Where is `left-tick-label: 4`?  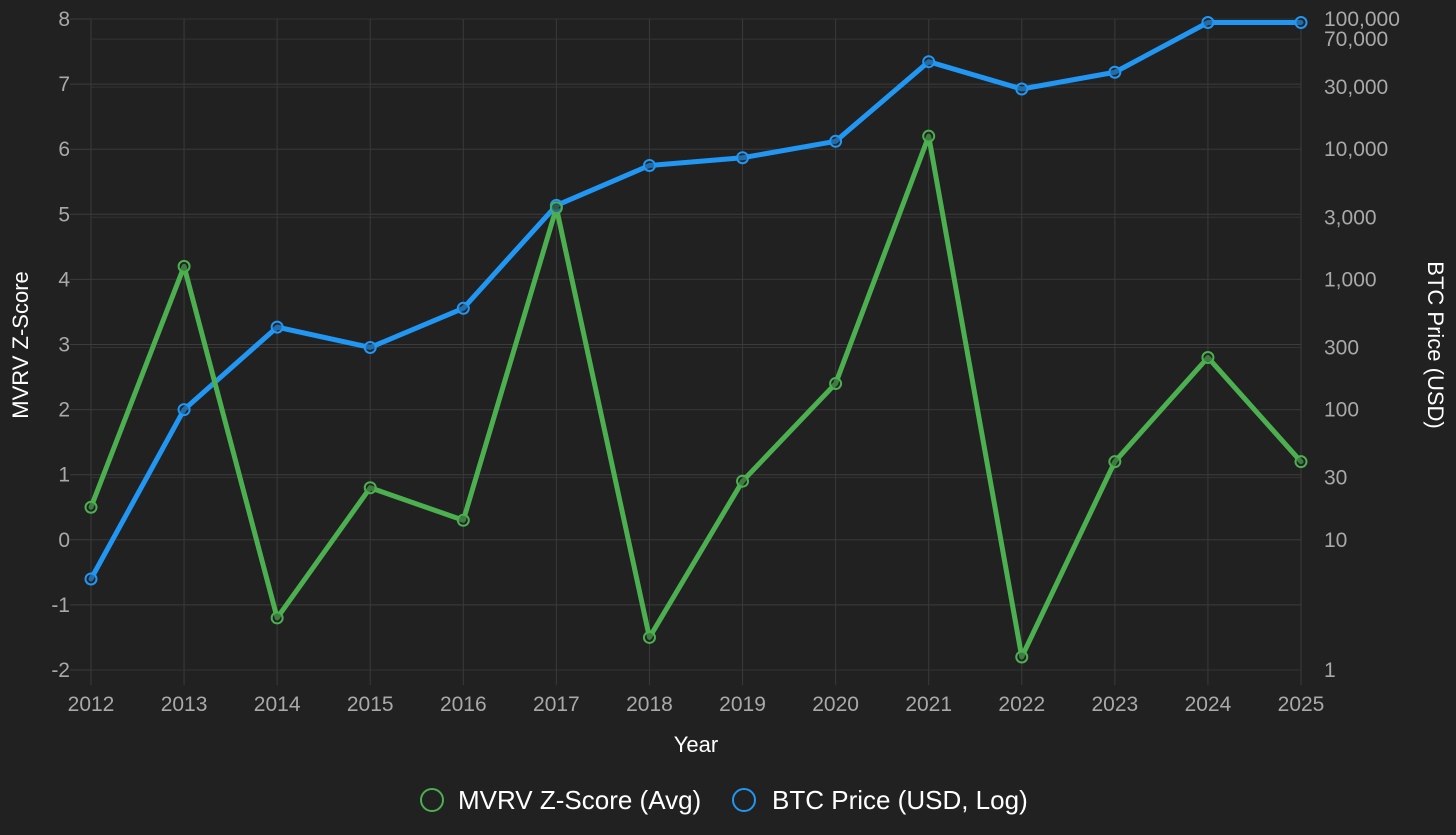 left-tick-label: 4 is located at coordinates (64, 279).